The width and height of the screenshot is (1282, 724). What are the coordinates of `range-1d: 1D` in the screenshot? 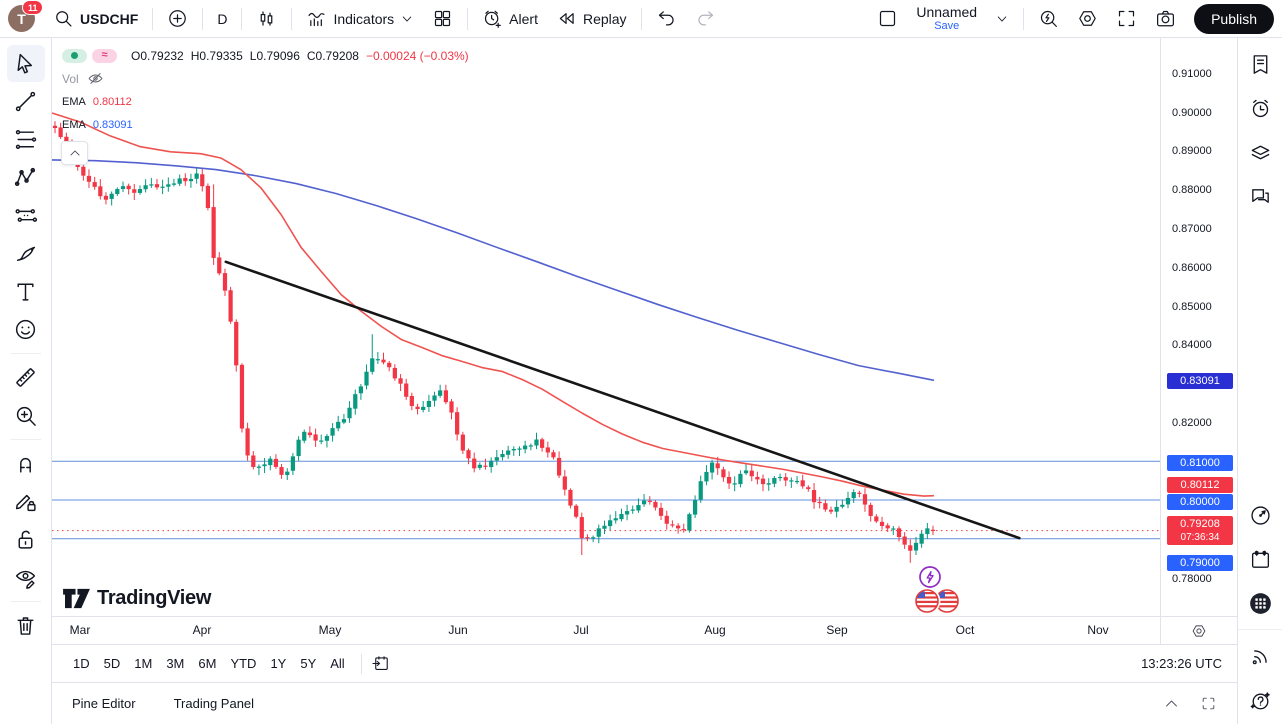 It's located at (81, 663).